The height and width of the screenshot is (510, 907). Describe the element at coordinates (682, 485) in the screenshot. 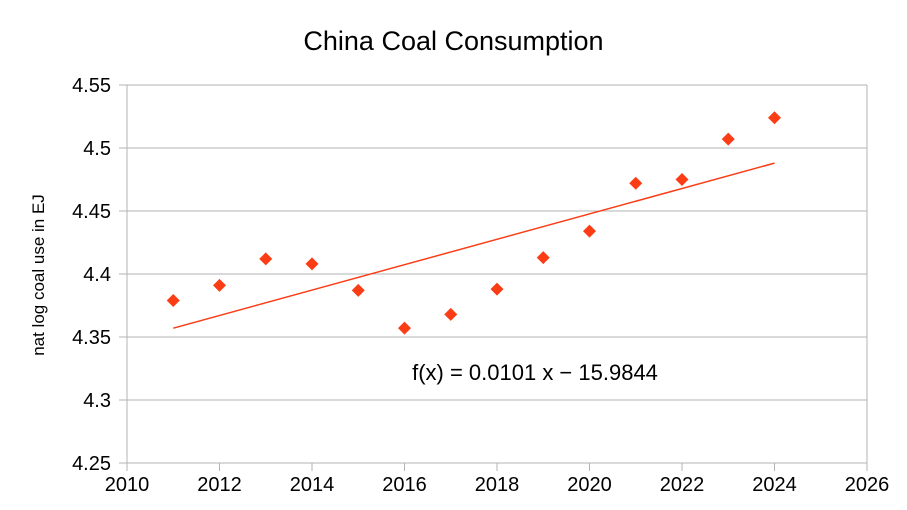

I see `x-tick-label: 2022` at that location.